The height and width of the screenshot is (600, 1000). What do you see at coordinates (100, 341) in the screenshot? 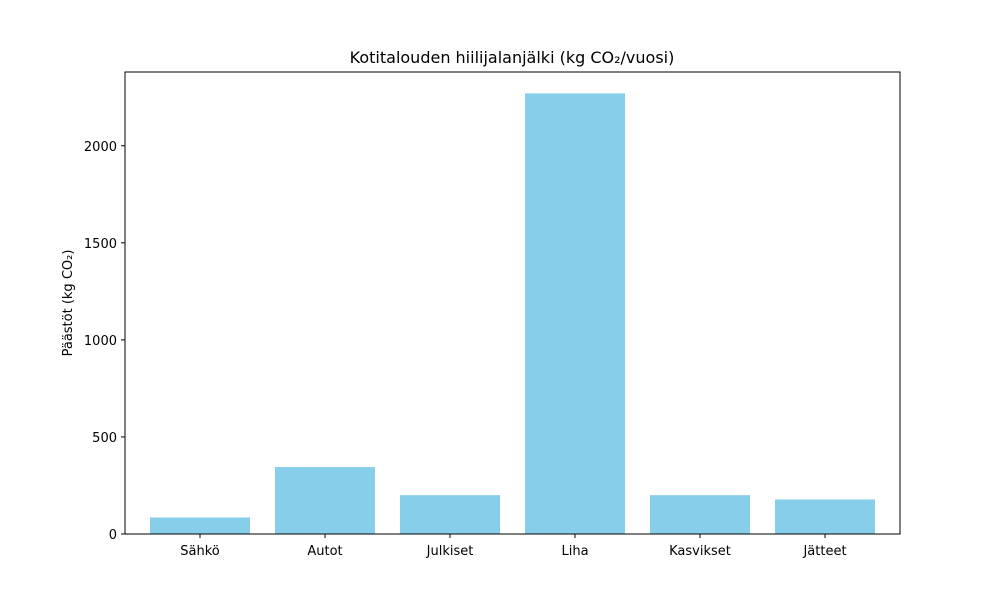
I see `y-tick-label: 1000` at bounding box center [100, 341].